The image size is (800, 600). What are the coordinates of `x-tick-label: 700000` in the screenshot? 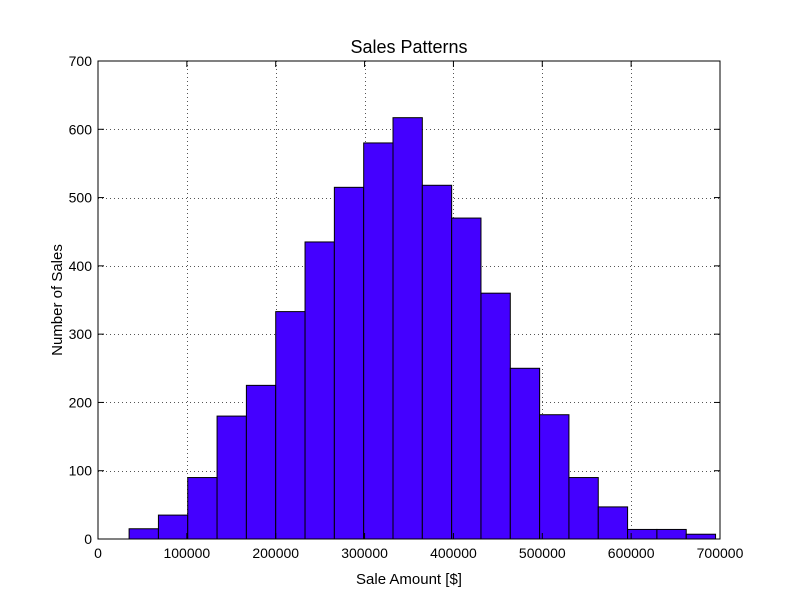 It's located at (720, 553).